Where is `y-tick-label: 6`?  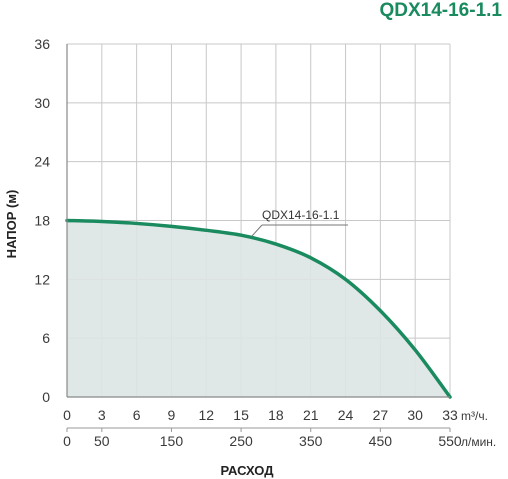
y-tick-label: 6 is located at coordinates (46, 338).